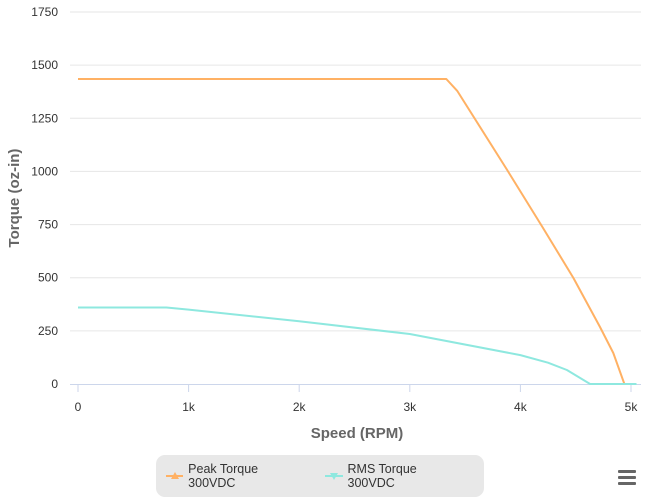 The image size is (651, 501). What do you see at coordinates (357, 433) in the screenshot?
I see `x-axis-title: Speed (RPM)` at bounding box center [357, 433].